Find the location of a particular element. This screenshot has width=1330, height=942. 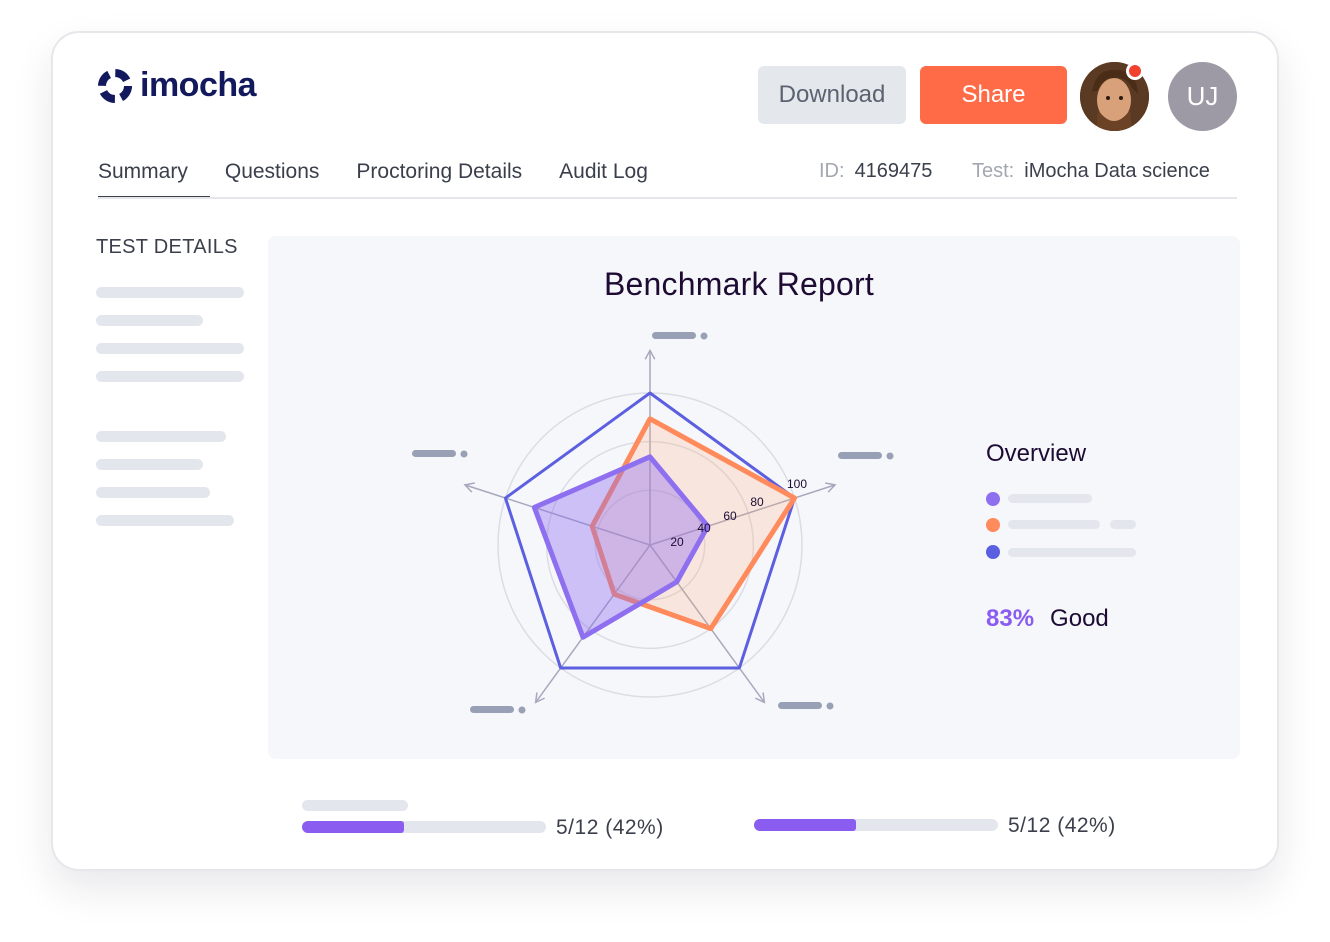

radar-tick-label: 60 is located at coordinates (730, 516).